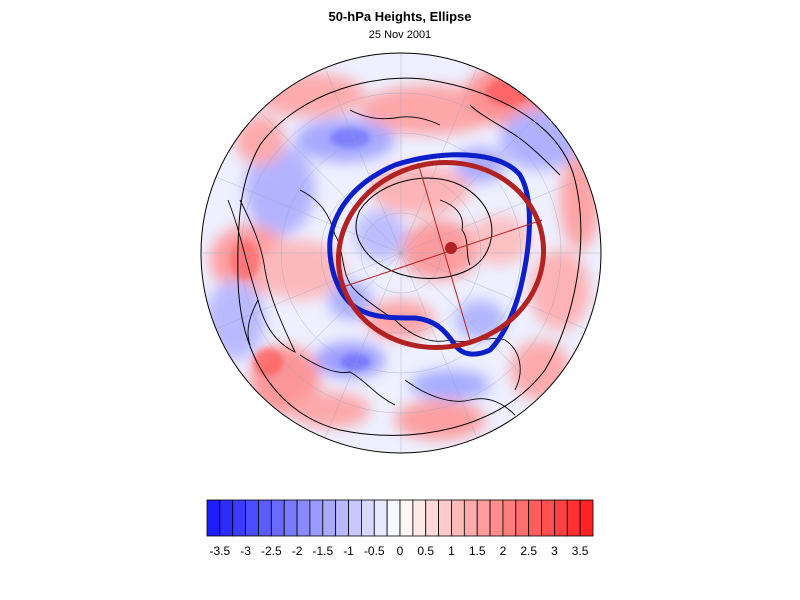 This screenshot has width=800, height=600. Describe the element at coordinates (322, 551) in the screenshot. I see `colorbar-tick-label: -1.5` at that location.